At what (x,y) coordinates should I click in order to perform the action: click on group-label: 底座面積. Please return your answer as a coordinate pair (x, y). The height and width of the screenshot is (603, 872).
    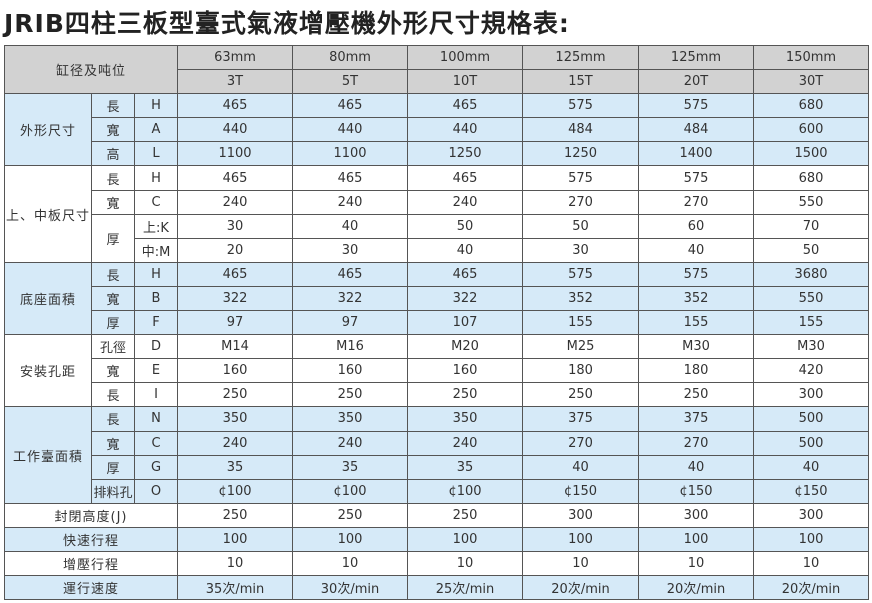
    Looking at the image, I should click on (48, 298).